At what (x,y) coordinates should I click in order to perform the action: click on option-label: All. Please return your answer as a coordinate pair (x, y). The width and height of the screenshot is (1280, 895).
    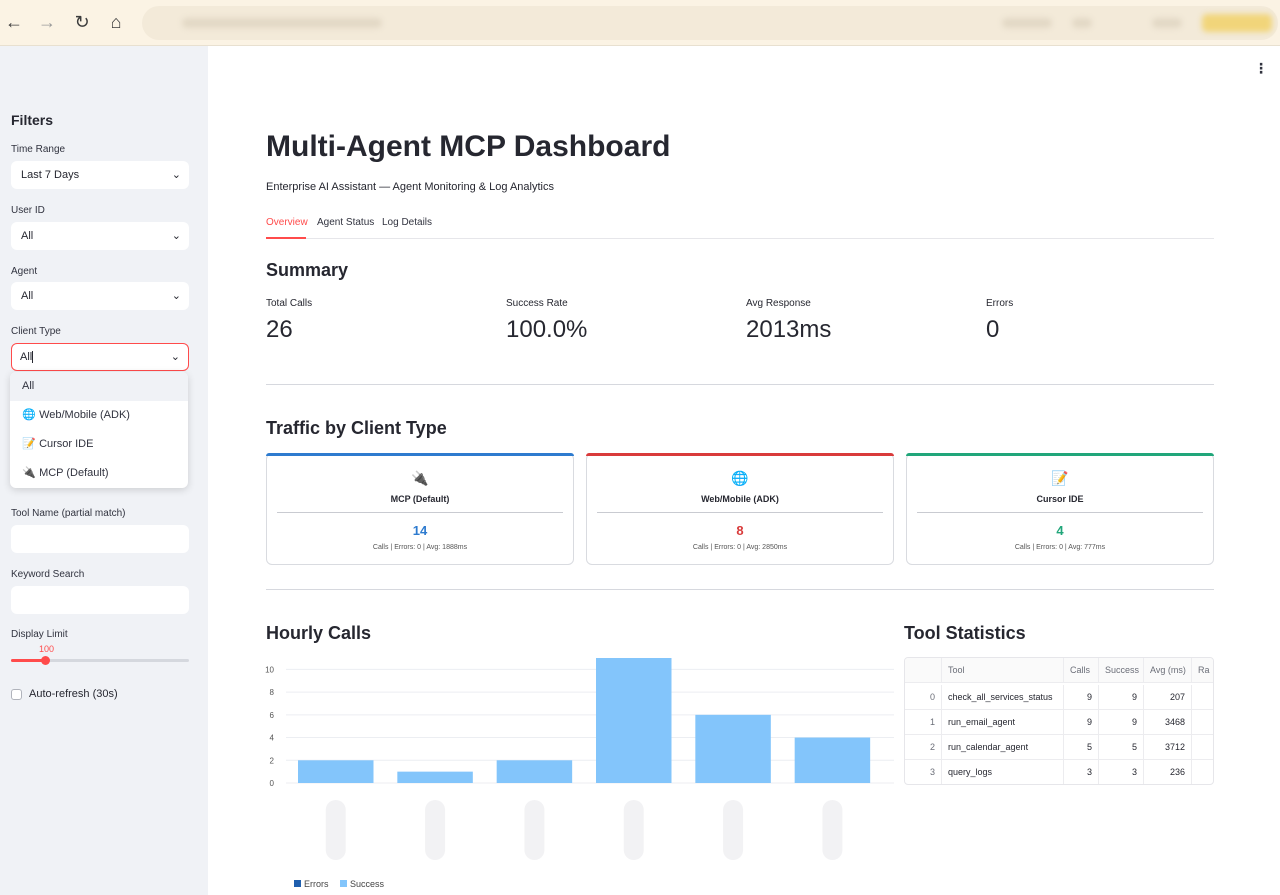
    Looking at the image, I should click on (28, 386).